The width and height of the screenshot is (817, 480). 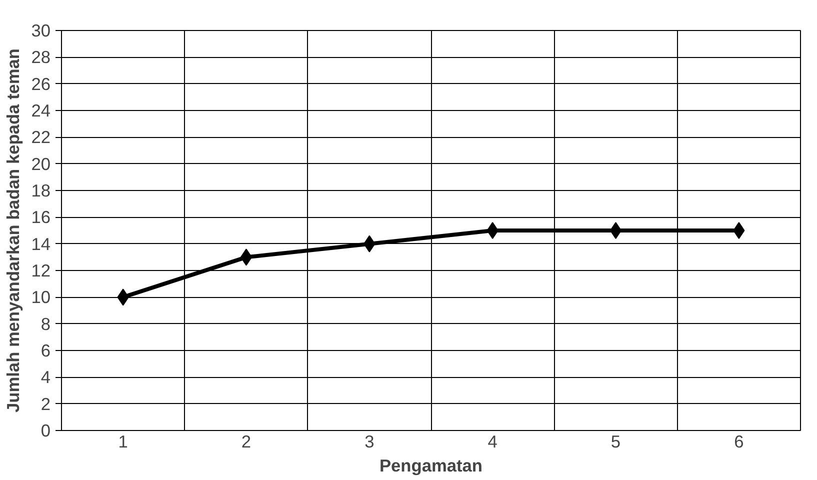 I want to click on y-tick-label: 16, so click(x=41, y=217).